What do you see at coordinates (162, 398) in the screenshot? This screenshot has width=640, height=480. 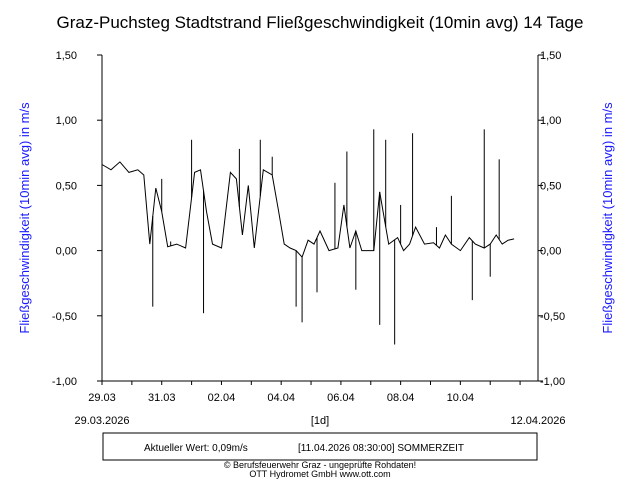 I see `x-tick-label: 31.03` at bounding box center [162, 398].